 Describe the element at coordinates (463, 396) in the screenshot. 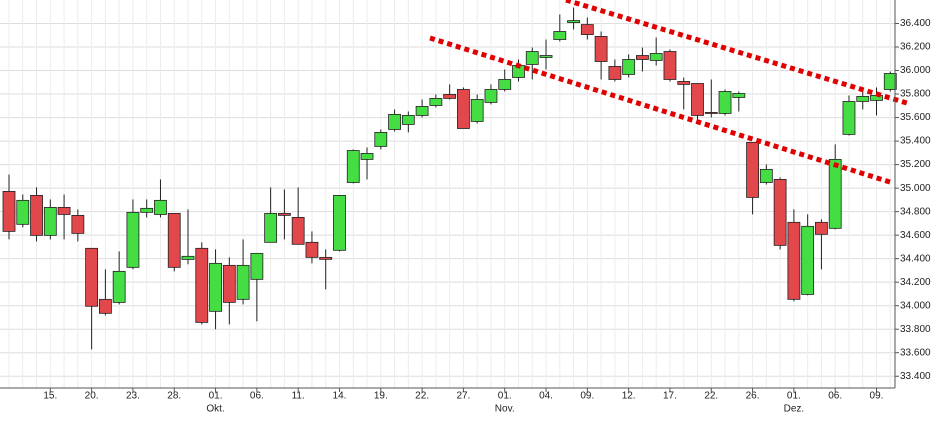

I see `x-tick-label: 27.` at that location.